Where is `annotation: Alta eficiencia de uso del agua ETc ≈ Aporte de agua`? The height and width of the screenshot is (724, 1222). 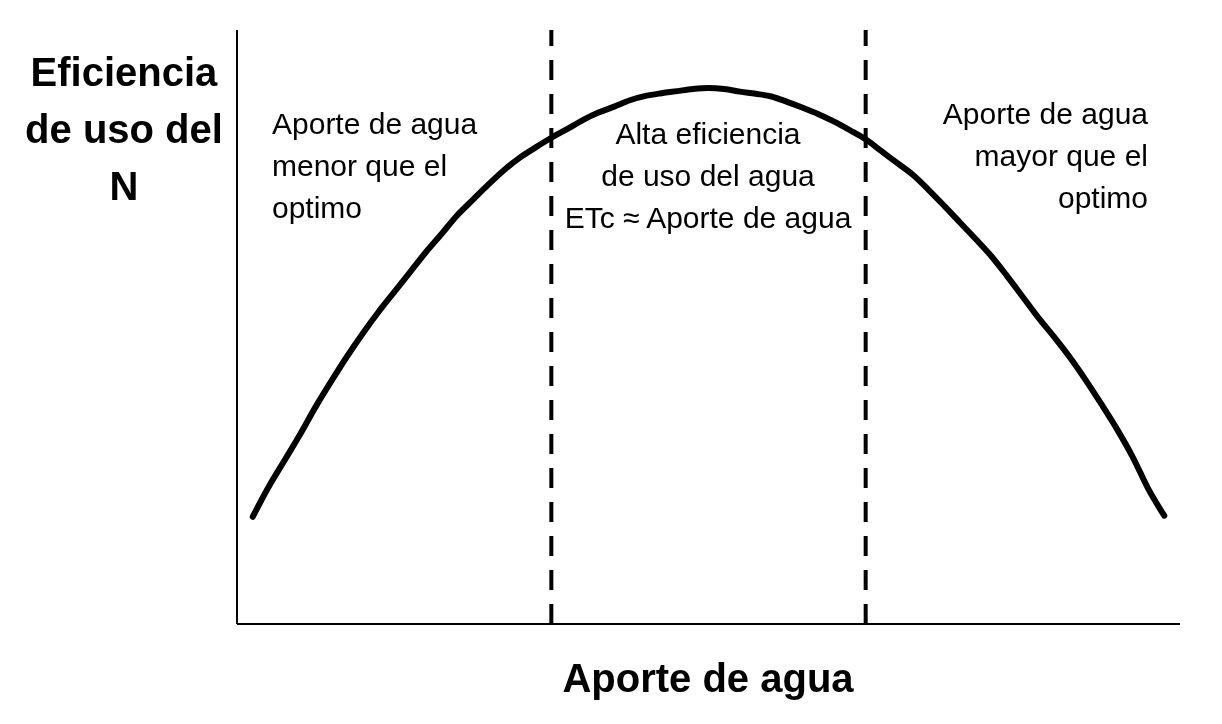 annotation: Alta eficiencia de uso del agua ETc ≈ Aporte de agua is located at coordinates (708, 176).